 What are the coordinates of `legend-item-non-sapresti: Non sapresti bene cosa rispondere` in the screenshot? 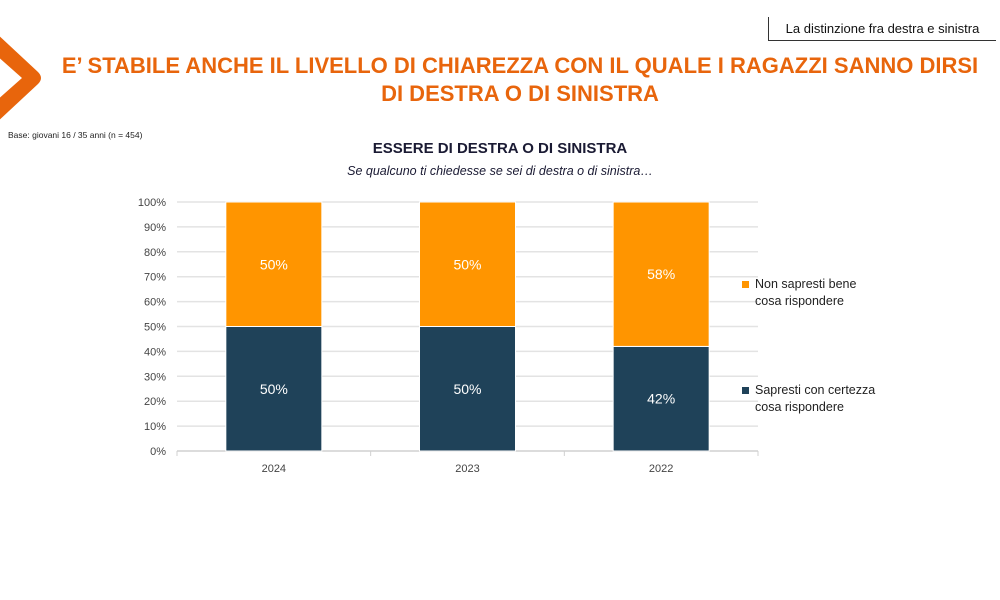 It's located at (813, 293).